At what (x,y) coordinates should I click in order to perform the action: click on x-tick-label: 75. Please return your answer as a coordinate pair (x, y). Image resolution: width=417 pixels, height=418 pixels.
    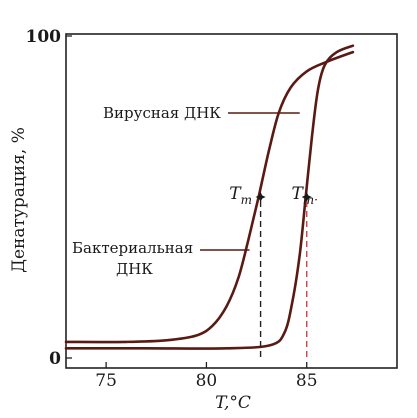
    Looking at the image, I should click on (106, 381).